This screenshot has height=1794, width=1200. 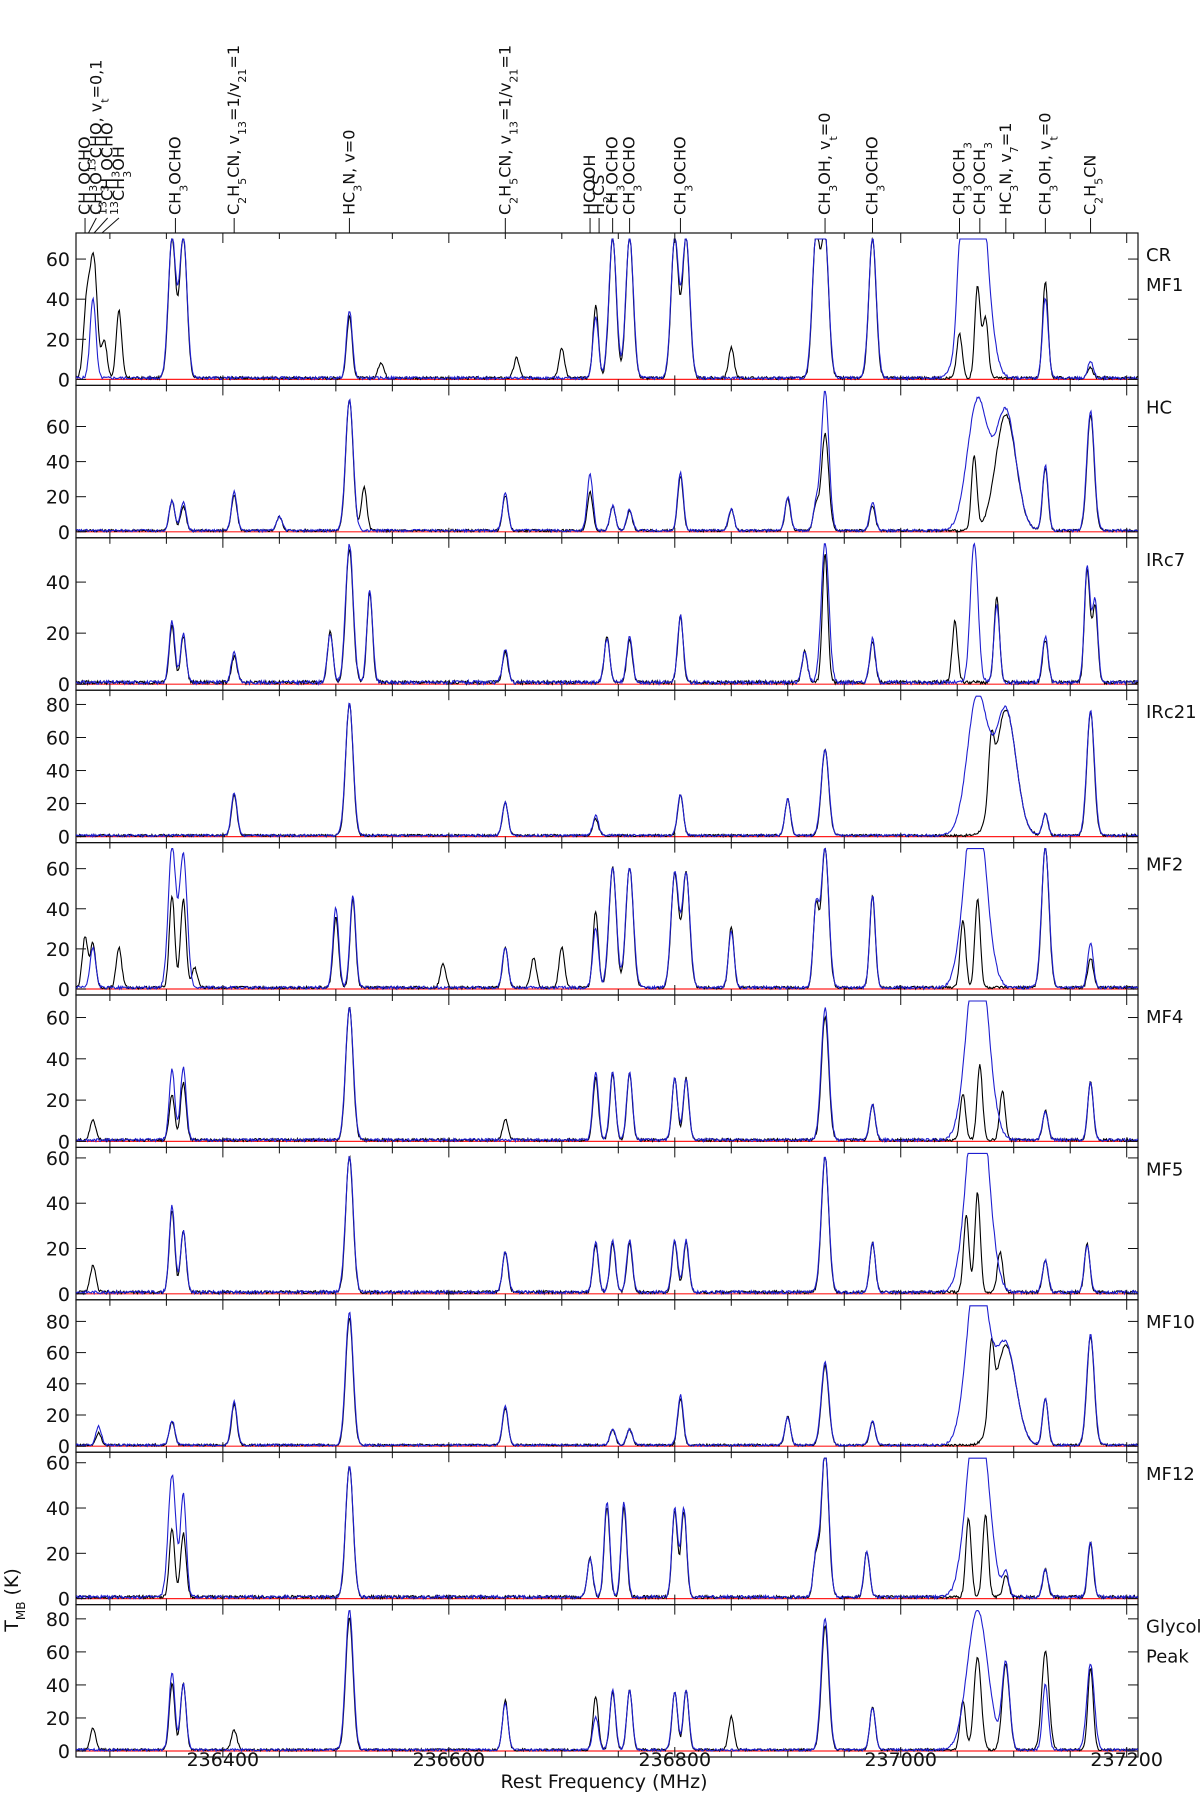 I want to click on spectrum-panel: 0 20 40 60 80 MF10, so click(x=620, y=1378).